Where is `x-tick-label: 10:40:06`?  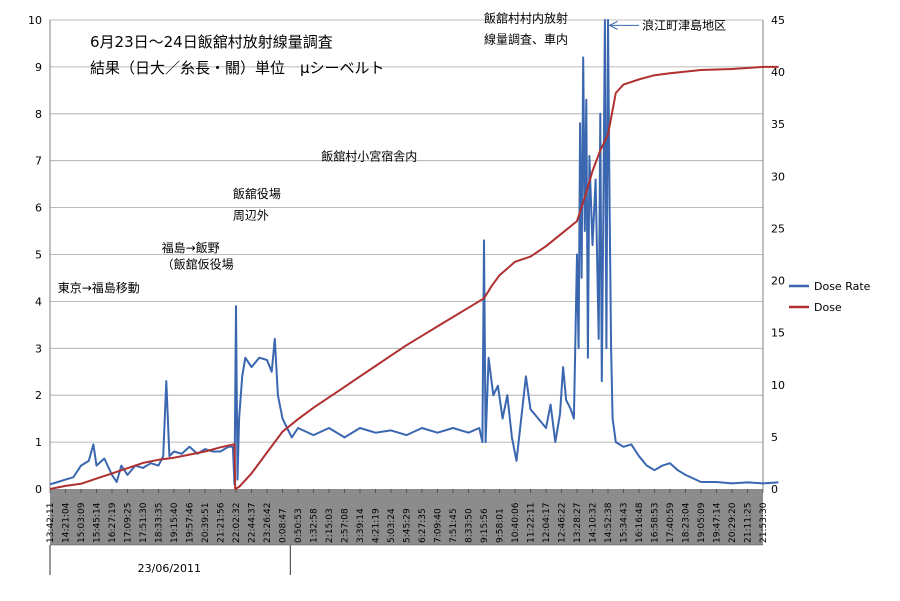 x-tick-label: 10:40:06 is located at coordinates (516, 522).